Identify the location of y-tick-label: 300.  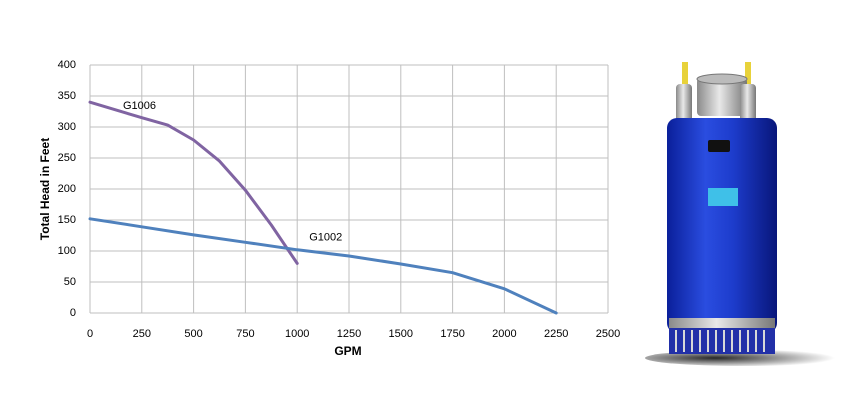
(67, 127).